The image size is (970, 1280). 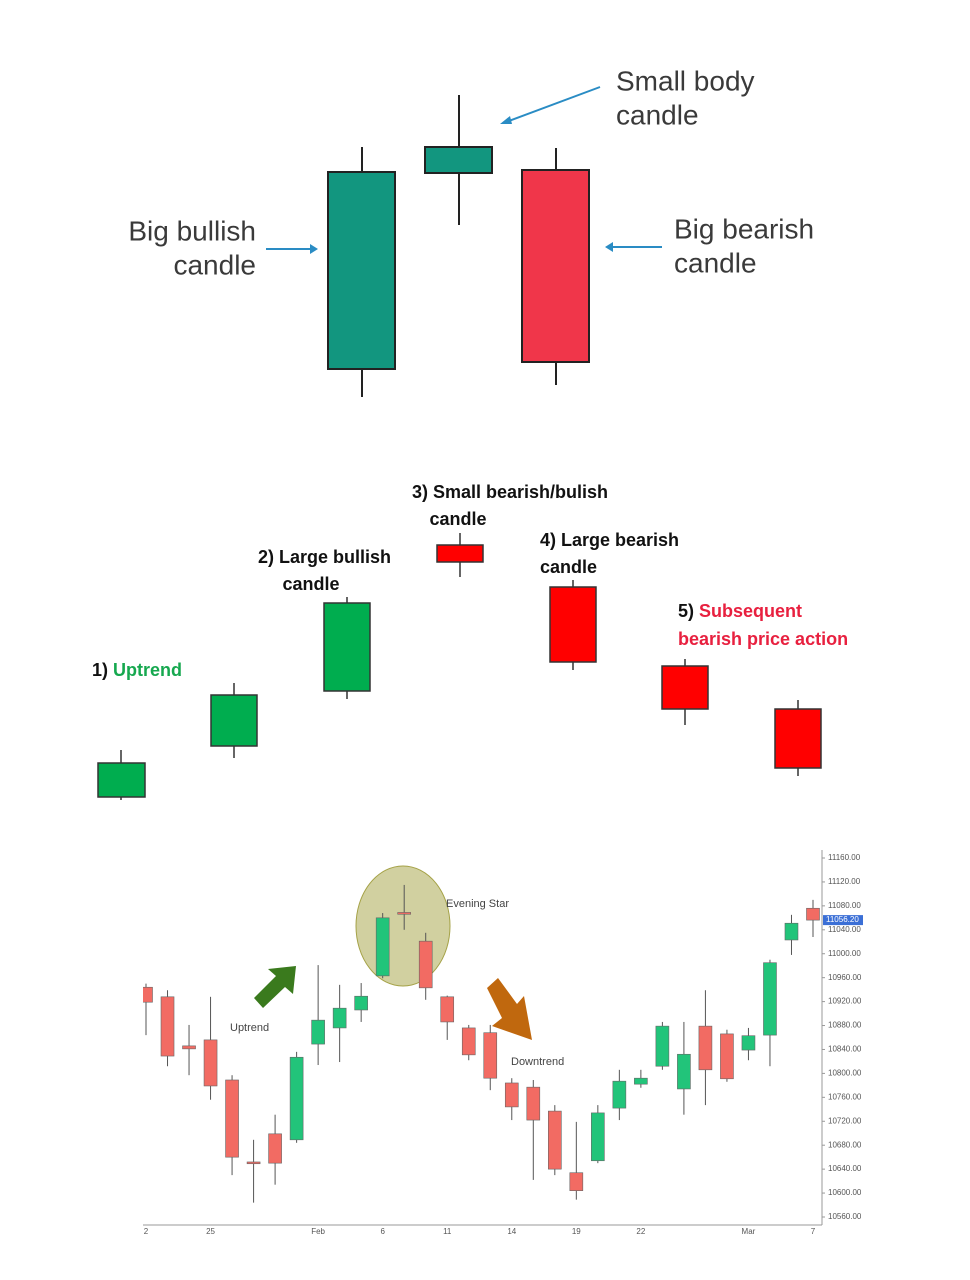 I want to click on x-tick-label: 6, so click(x=382, y=1231).